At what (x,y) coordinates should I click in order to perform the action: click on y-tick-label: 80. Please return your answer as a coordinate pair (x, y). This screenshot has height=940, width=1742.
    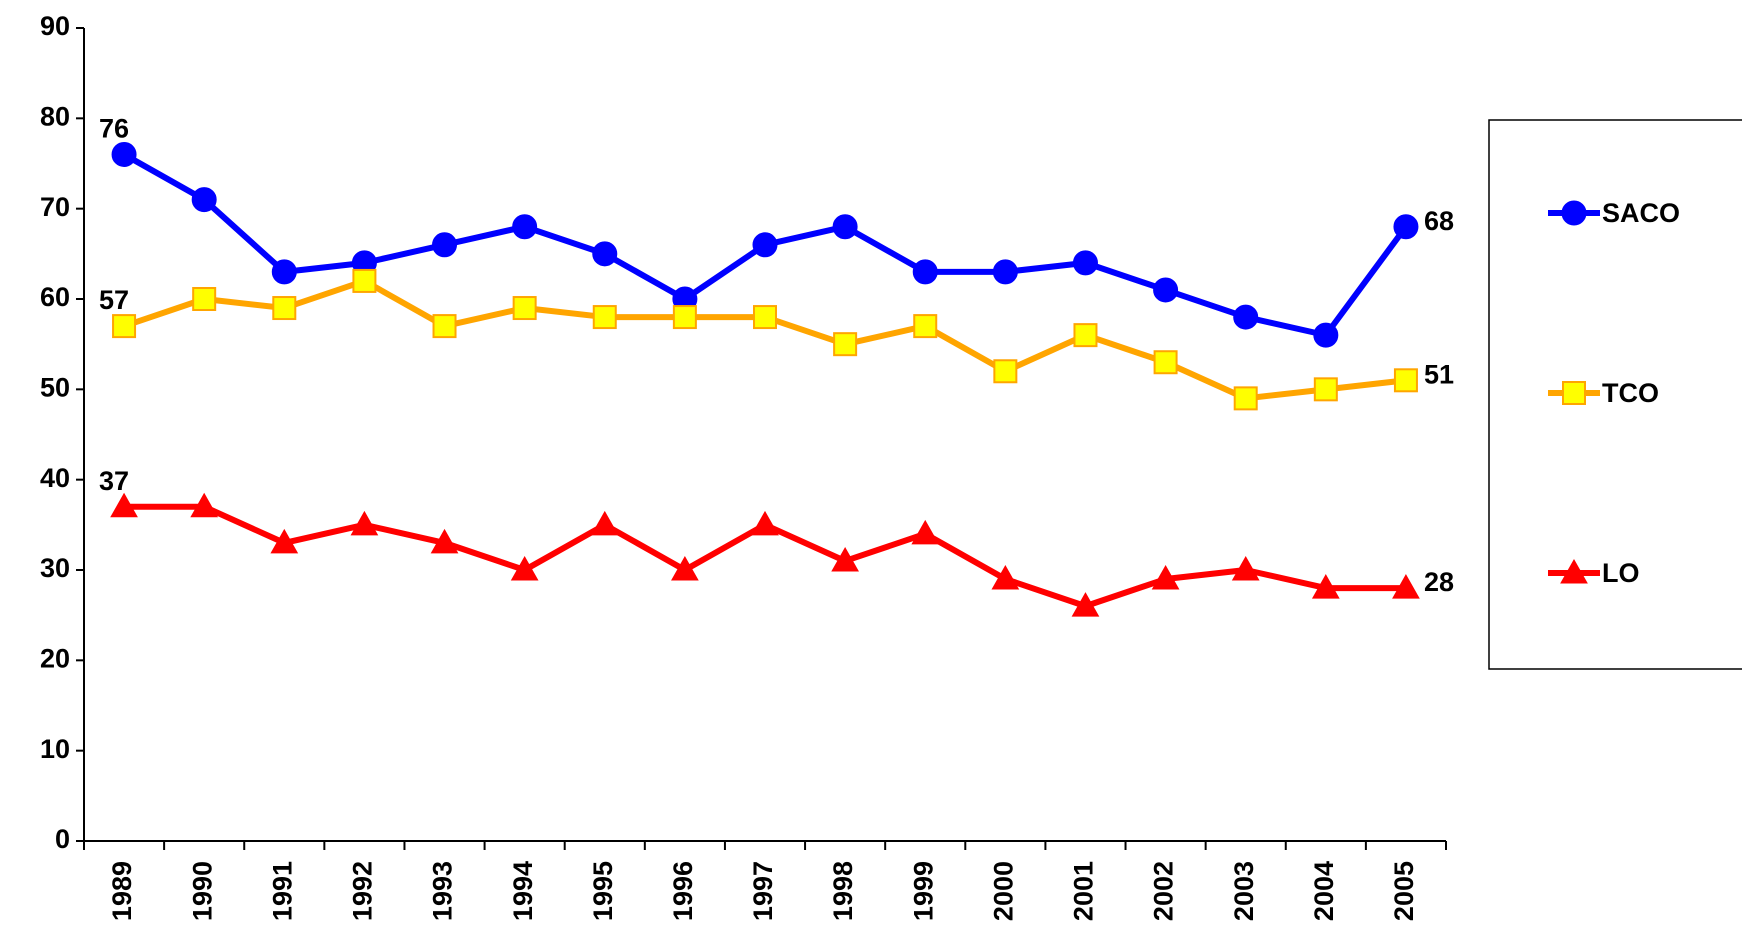
    Looking at the image, I should click on (55, 116).